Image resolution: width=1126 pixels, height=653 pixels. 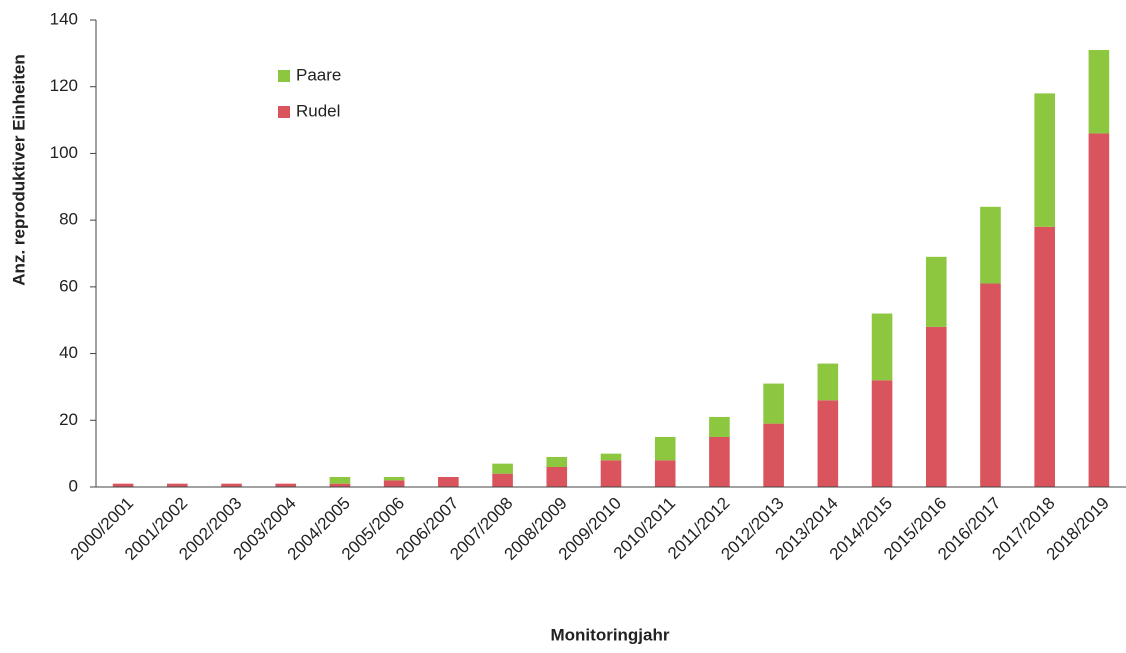 What do you see at coordinates (318, 74) in the screenshot?
I see `legend-label: Paare` at bounding box center [318, 74].